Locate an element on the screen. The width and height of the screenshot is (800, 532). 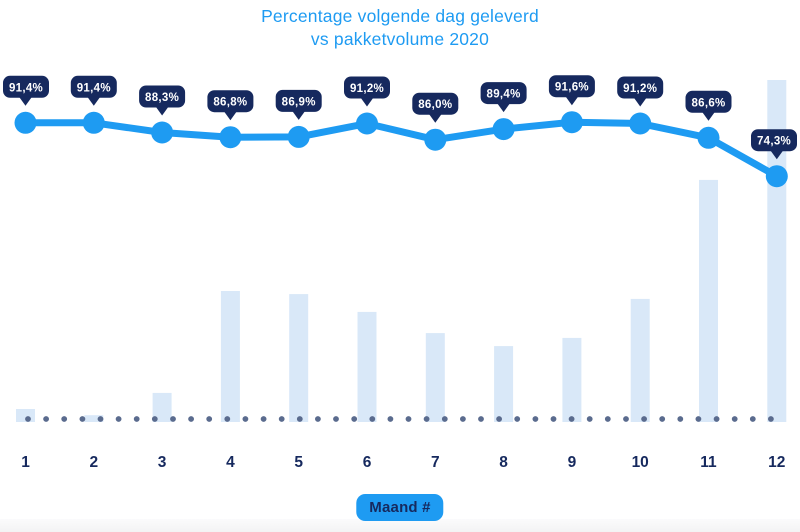
page-bottom-strip is located at coordinates (400, 525).